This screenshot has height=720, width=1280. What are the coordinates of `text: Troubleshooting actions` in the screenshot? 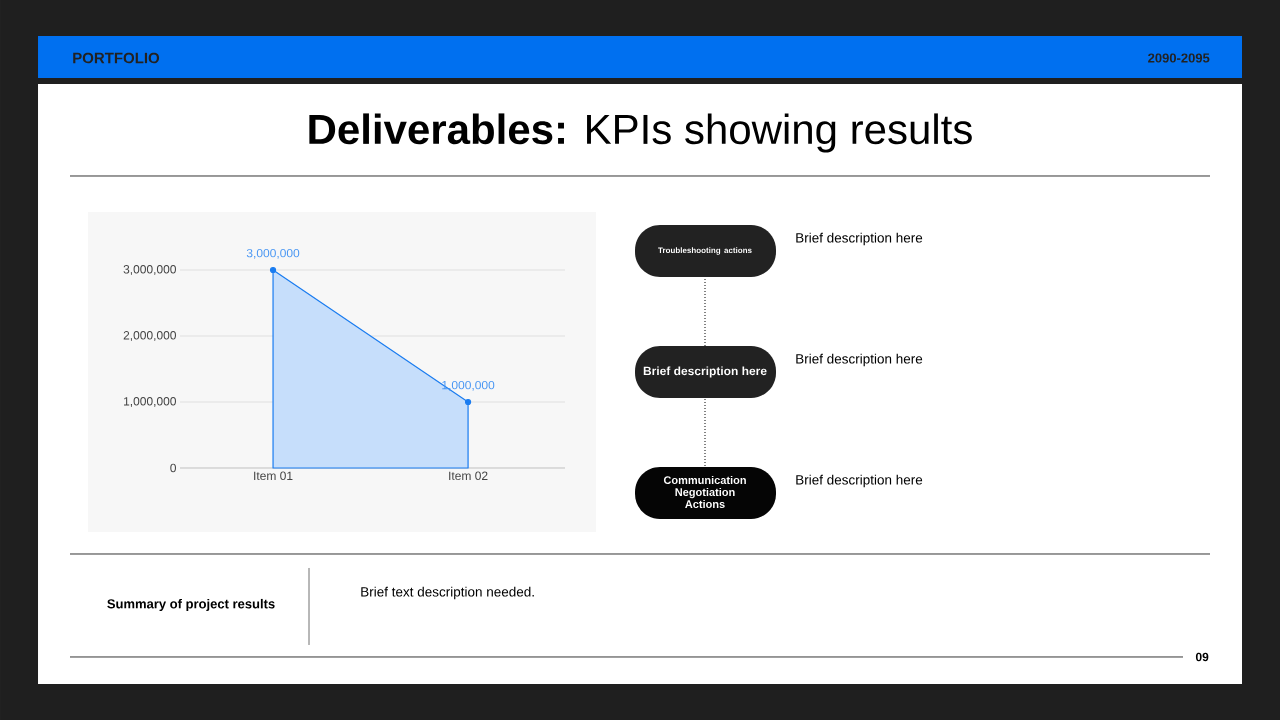 It's located at (705, 251).